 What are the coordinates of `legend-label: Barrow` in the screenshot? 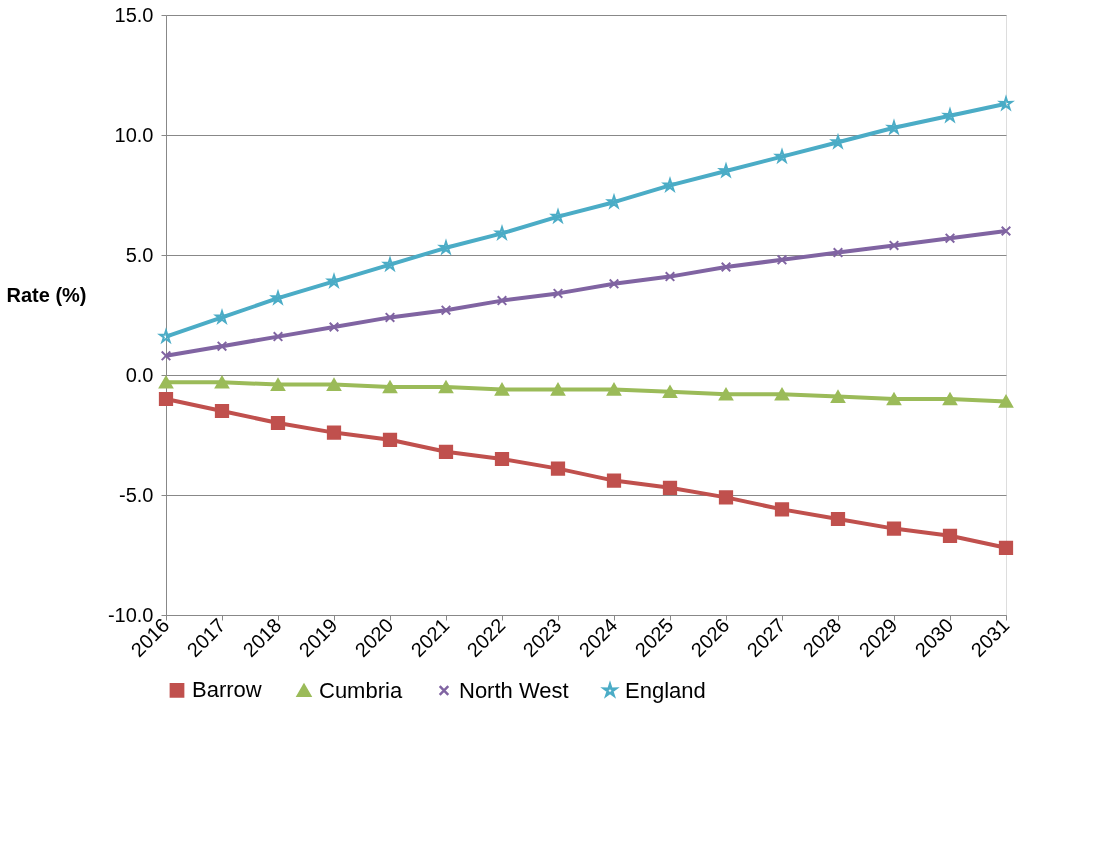 It's located at (227, 690).